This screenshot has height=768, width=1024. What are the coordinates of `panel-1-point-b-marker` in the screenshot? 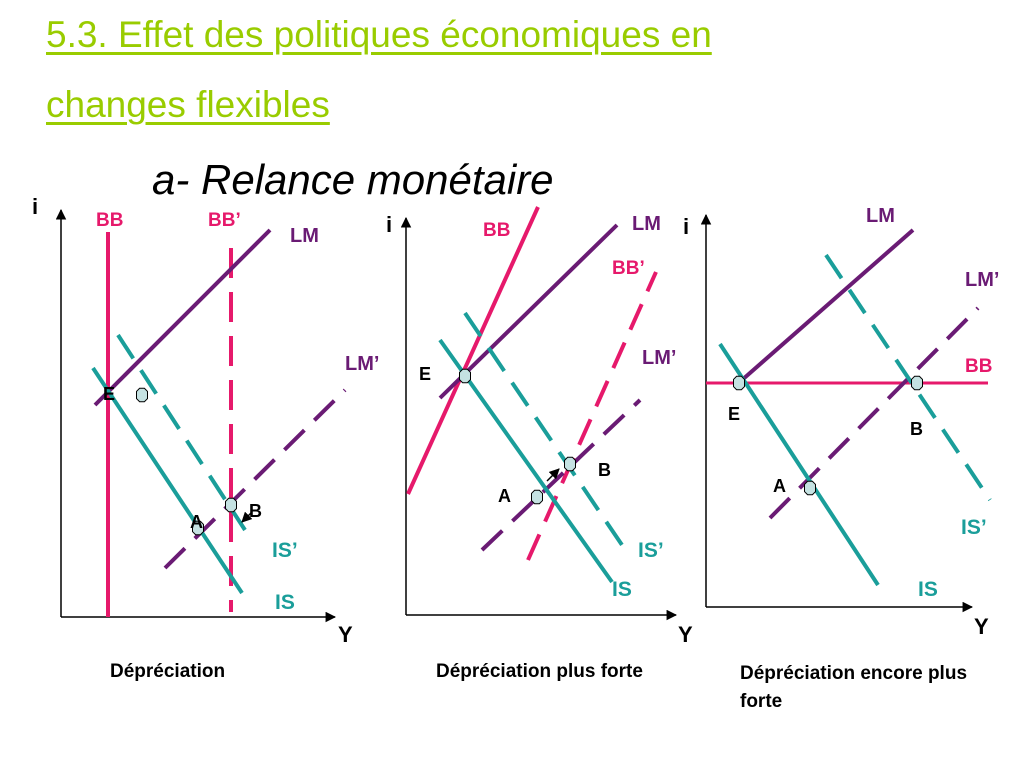 It's located at (231, 505).